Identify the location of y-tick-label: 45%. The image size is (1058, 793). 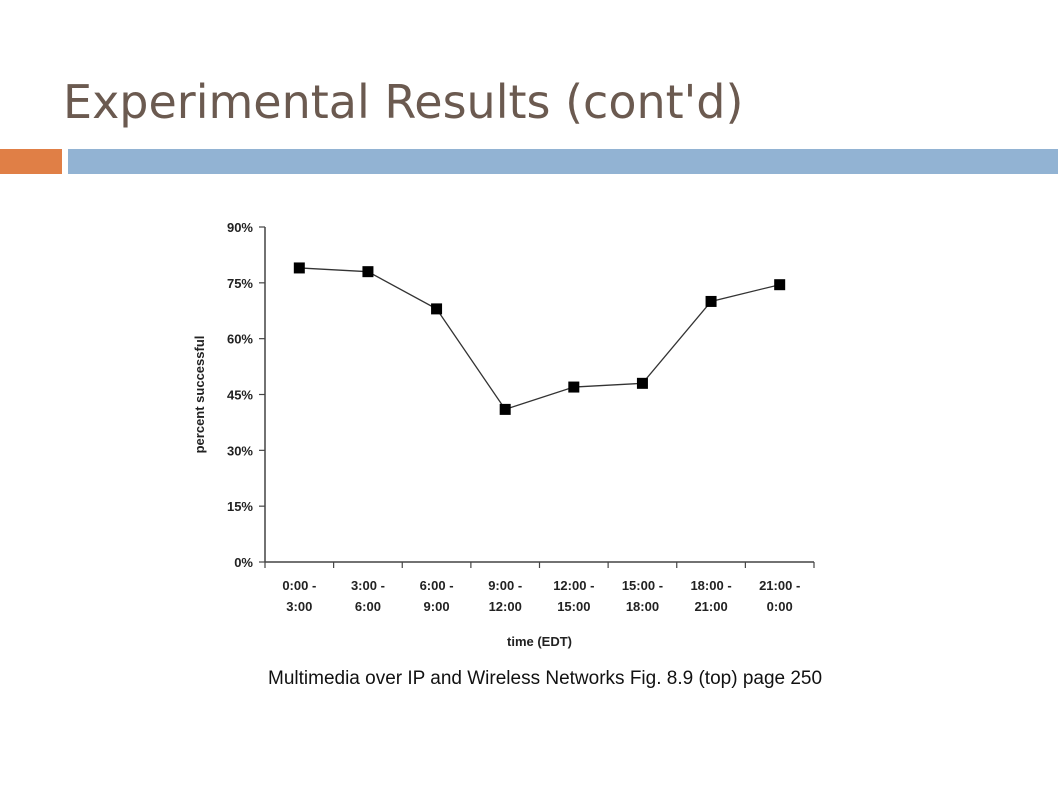
(240, 395).